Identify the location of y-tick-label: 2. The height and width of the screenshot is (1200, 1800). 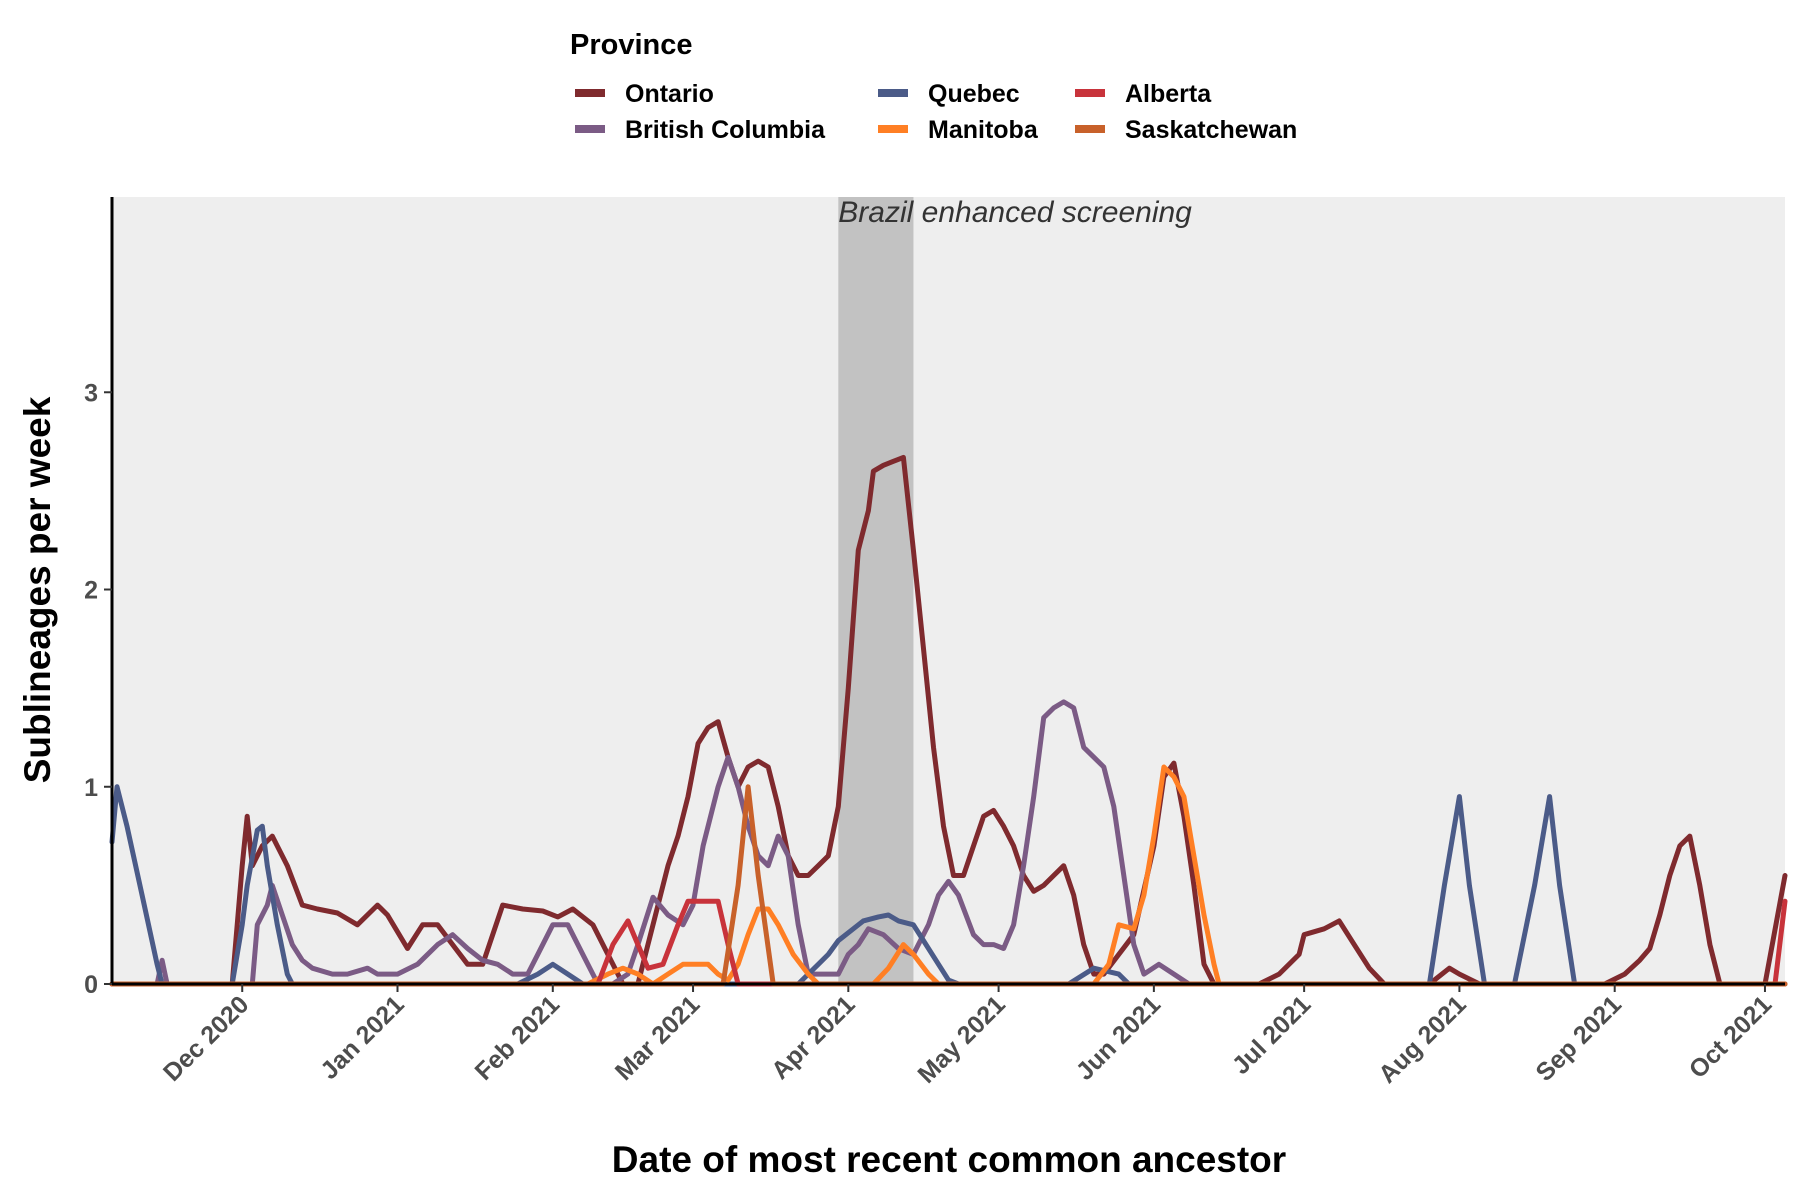
(91, 591).